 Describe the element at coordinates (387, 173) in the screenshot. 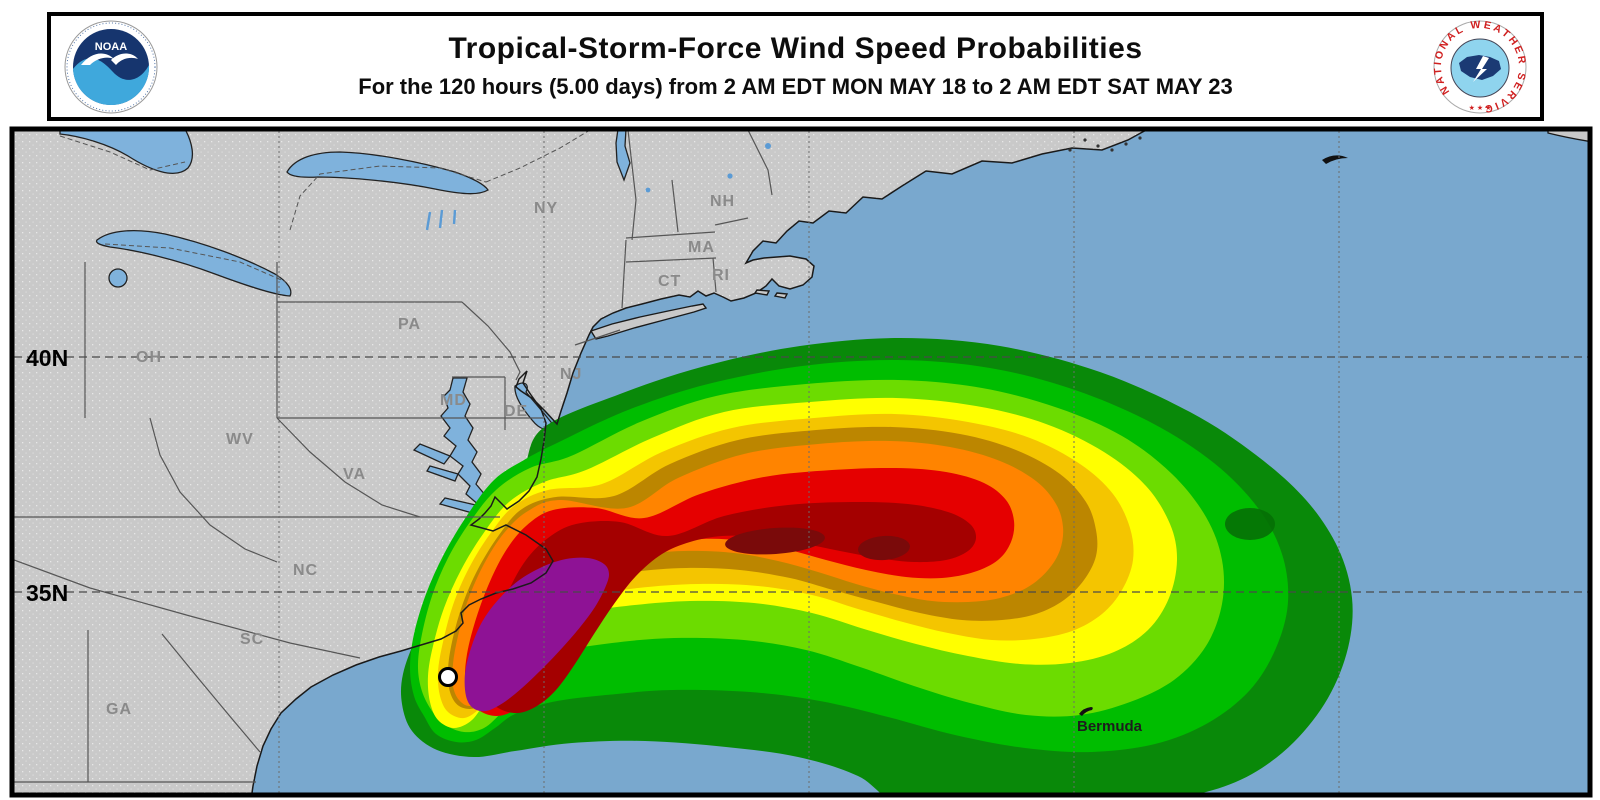

I see `lake-ontario` at that location.